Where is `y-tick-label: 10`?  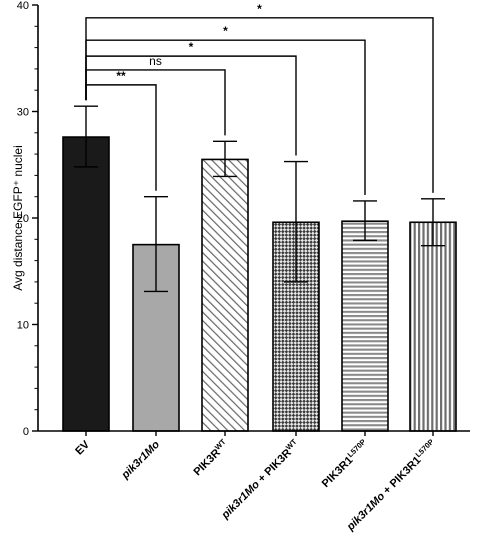
y-tick-label: 10 is located at coordinates (23, 326).